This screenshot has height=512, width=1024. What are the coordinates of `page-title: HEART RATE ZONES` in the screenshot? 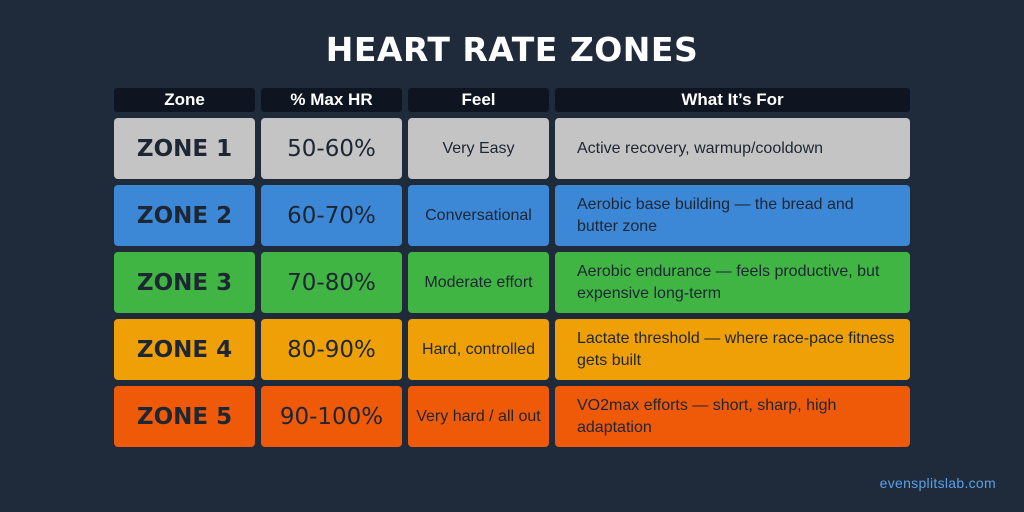 It's located at (512, 49).